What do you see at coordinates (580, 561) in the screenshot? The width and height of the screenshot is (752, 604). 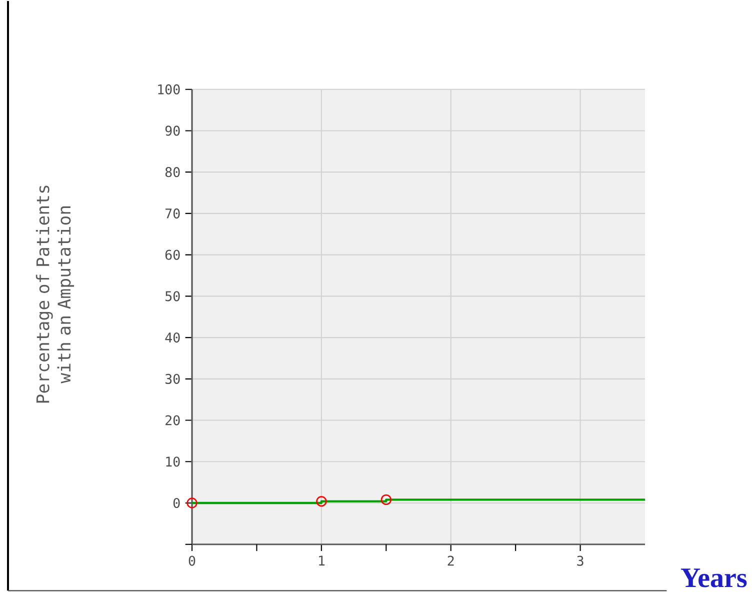 I see `x-tick-label: 3` at bounding box center [580, 561].